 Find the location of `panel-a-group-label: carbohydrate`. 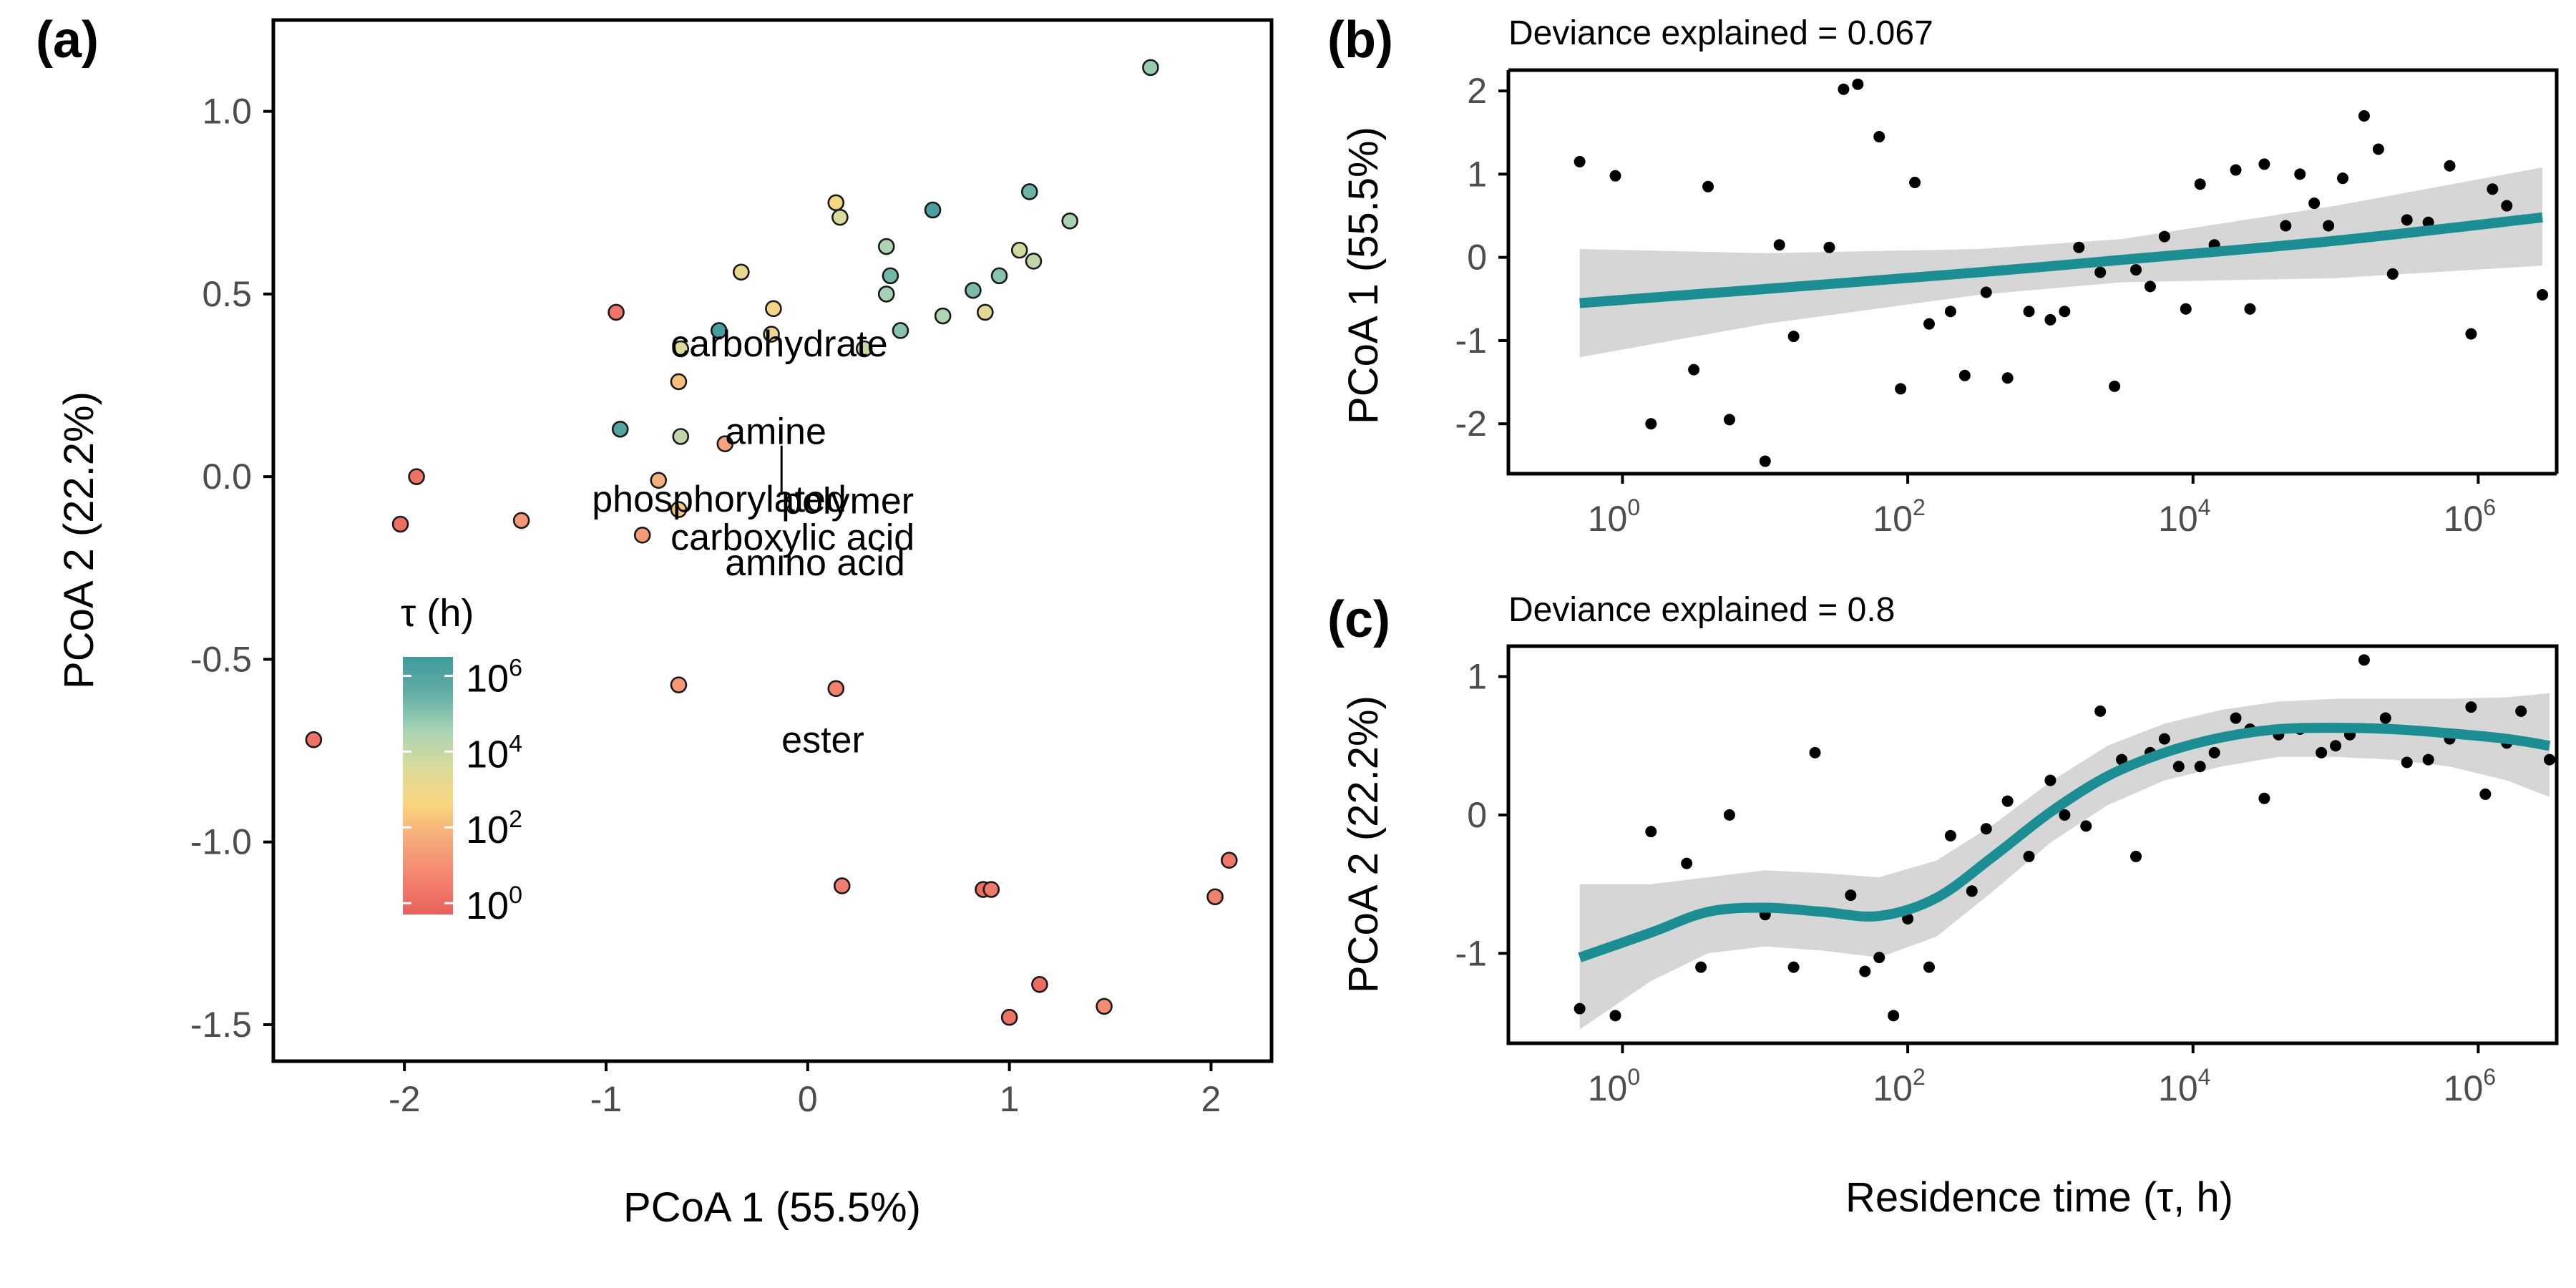

panel-a-group-label: carbohydrate is located at coordinates (779, 344).